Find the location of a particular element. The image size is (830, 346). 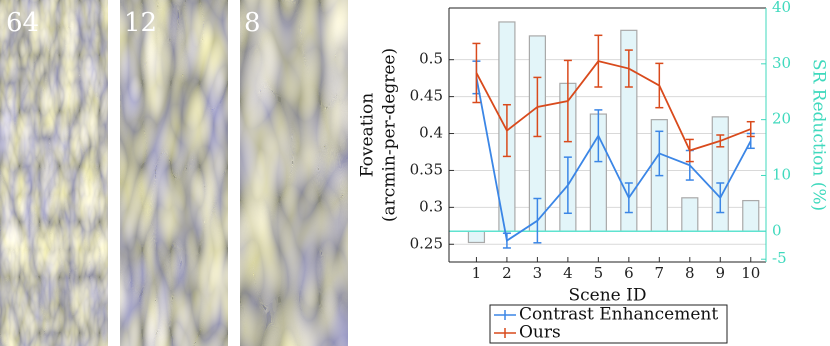

x-tick-label: 2 is located at coordinates (507, 273).